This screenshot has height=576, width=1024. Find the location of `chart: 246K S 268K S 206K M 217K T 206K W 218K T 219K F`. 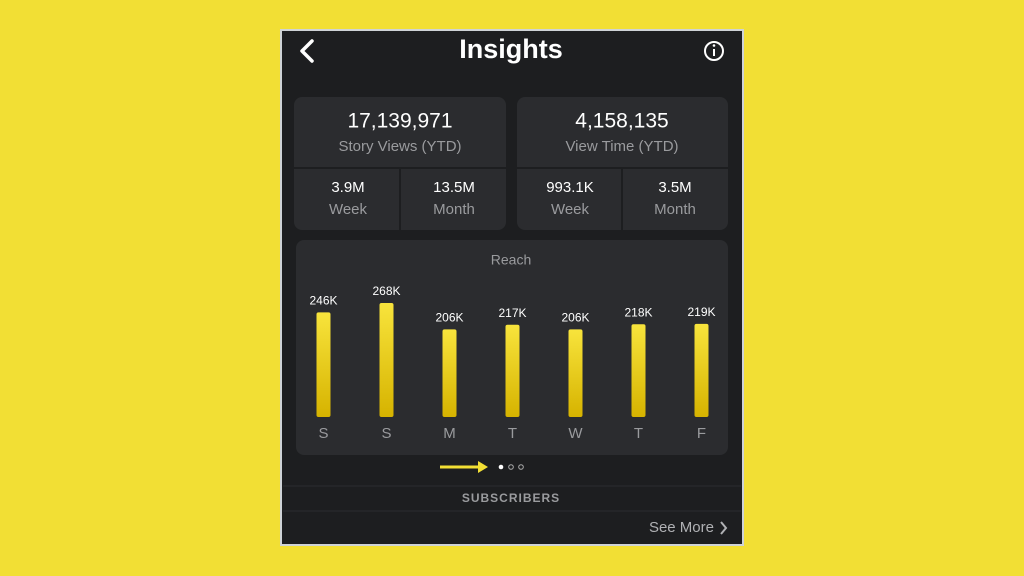

chart: 246K S 268K S 206K M 217K T 206K W 218K T 219K F is located at coordinates (512, 363).